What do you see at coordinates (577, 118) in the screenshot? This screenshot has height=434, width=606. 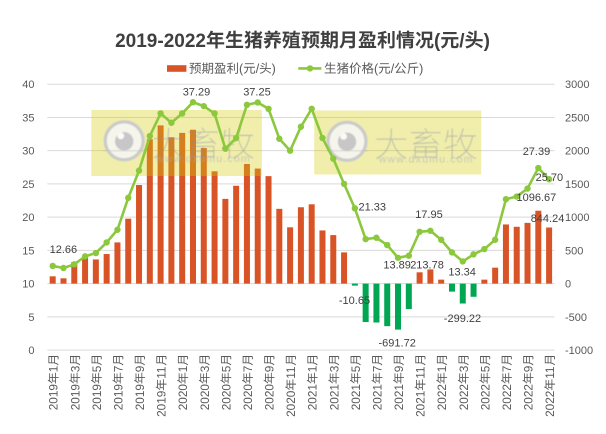 I see `svg-text: 2500` at bounding box center [577, 118].